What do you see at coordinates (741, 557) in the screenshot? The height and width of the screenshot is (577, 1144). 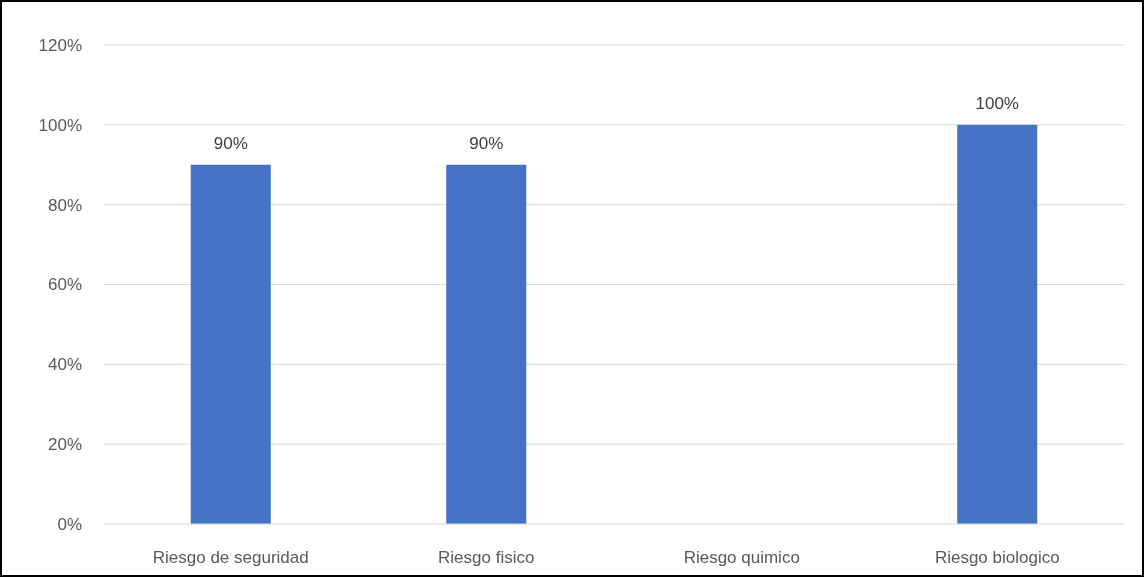 I see `x-tick-label: Riesgo quimico` at bounding box center [741, 557].